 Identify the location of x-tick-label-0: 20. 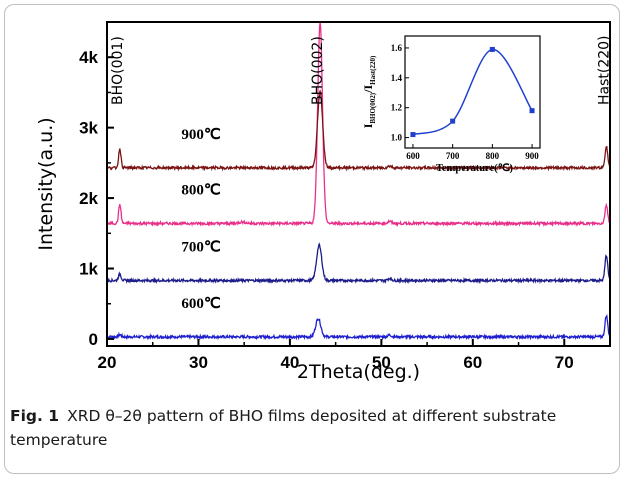
(107, 362).